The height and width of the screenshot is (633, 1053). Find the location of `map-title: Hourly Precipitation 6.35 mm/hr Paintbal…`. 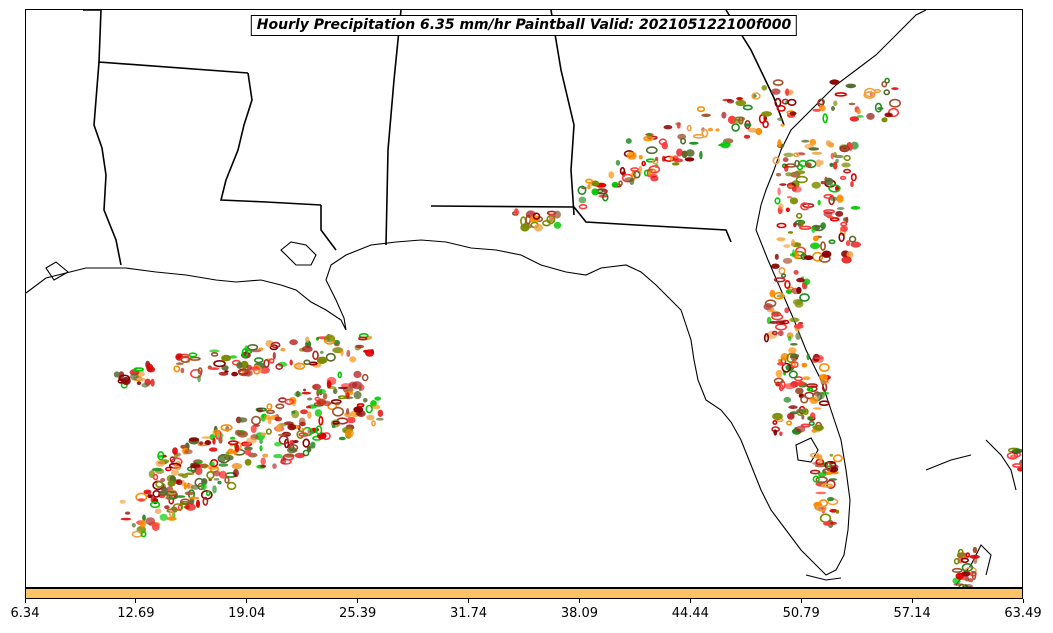

map-title: Hourly Precipitation 6.35 mm/hr Paintbal… is located at coordinates (524, 25).